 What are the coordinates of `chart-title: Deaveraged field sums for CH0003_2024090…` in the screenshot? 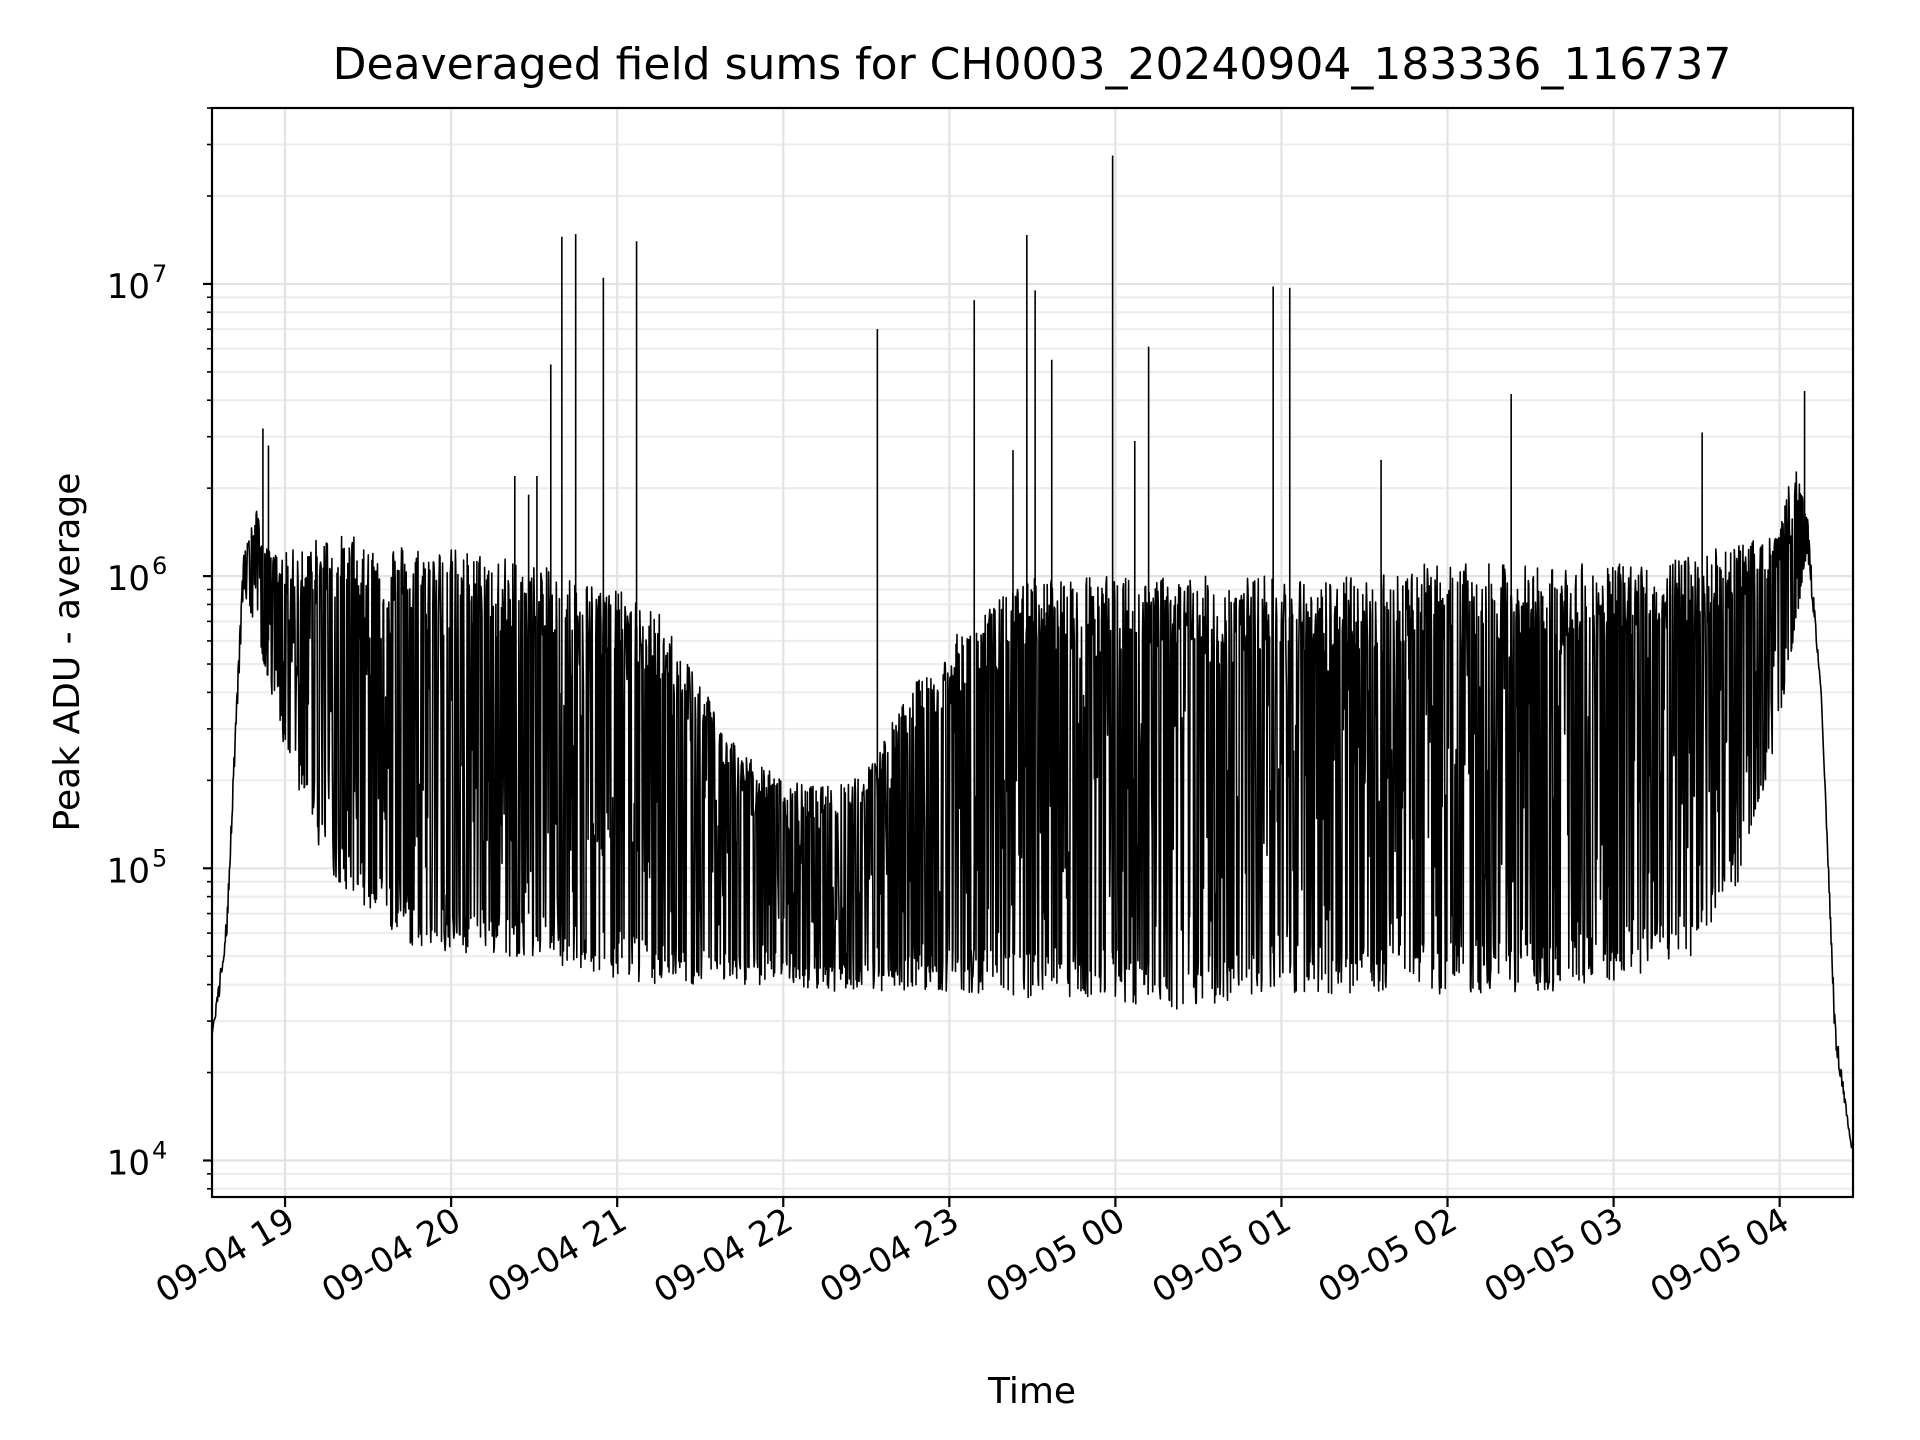 It's located at (1032, 64).